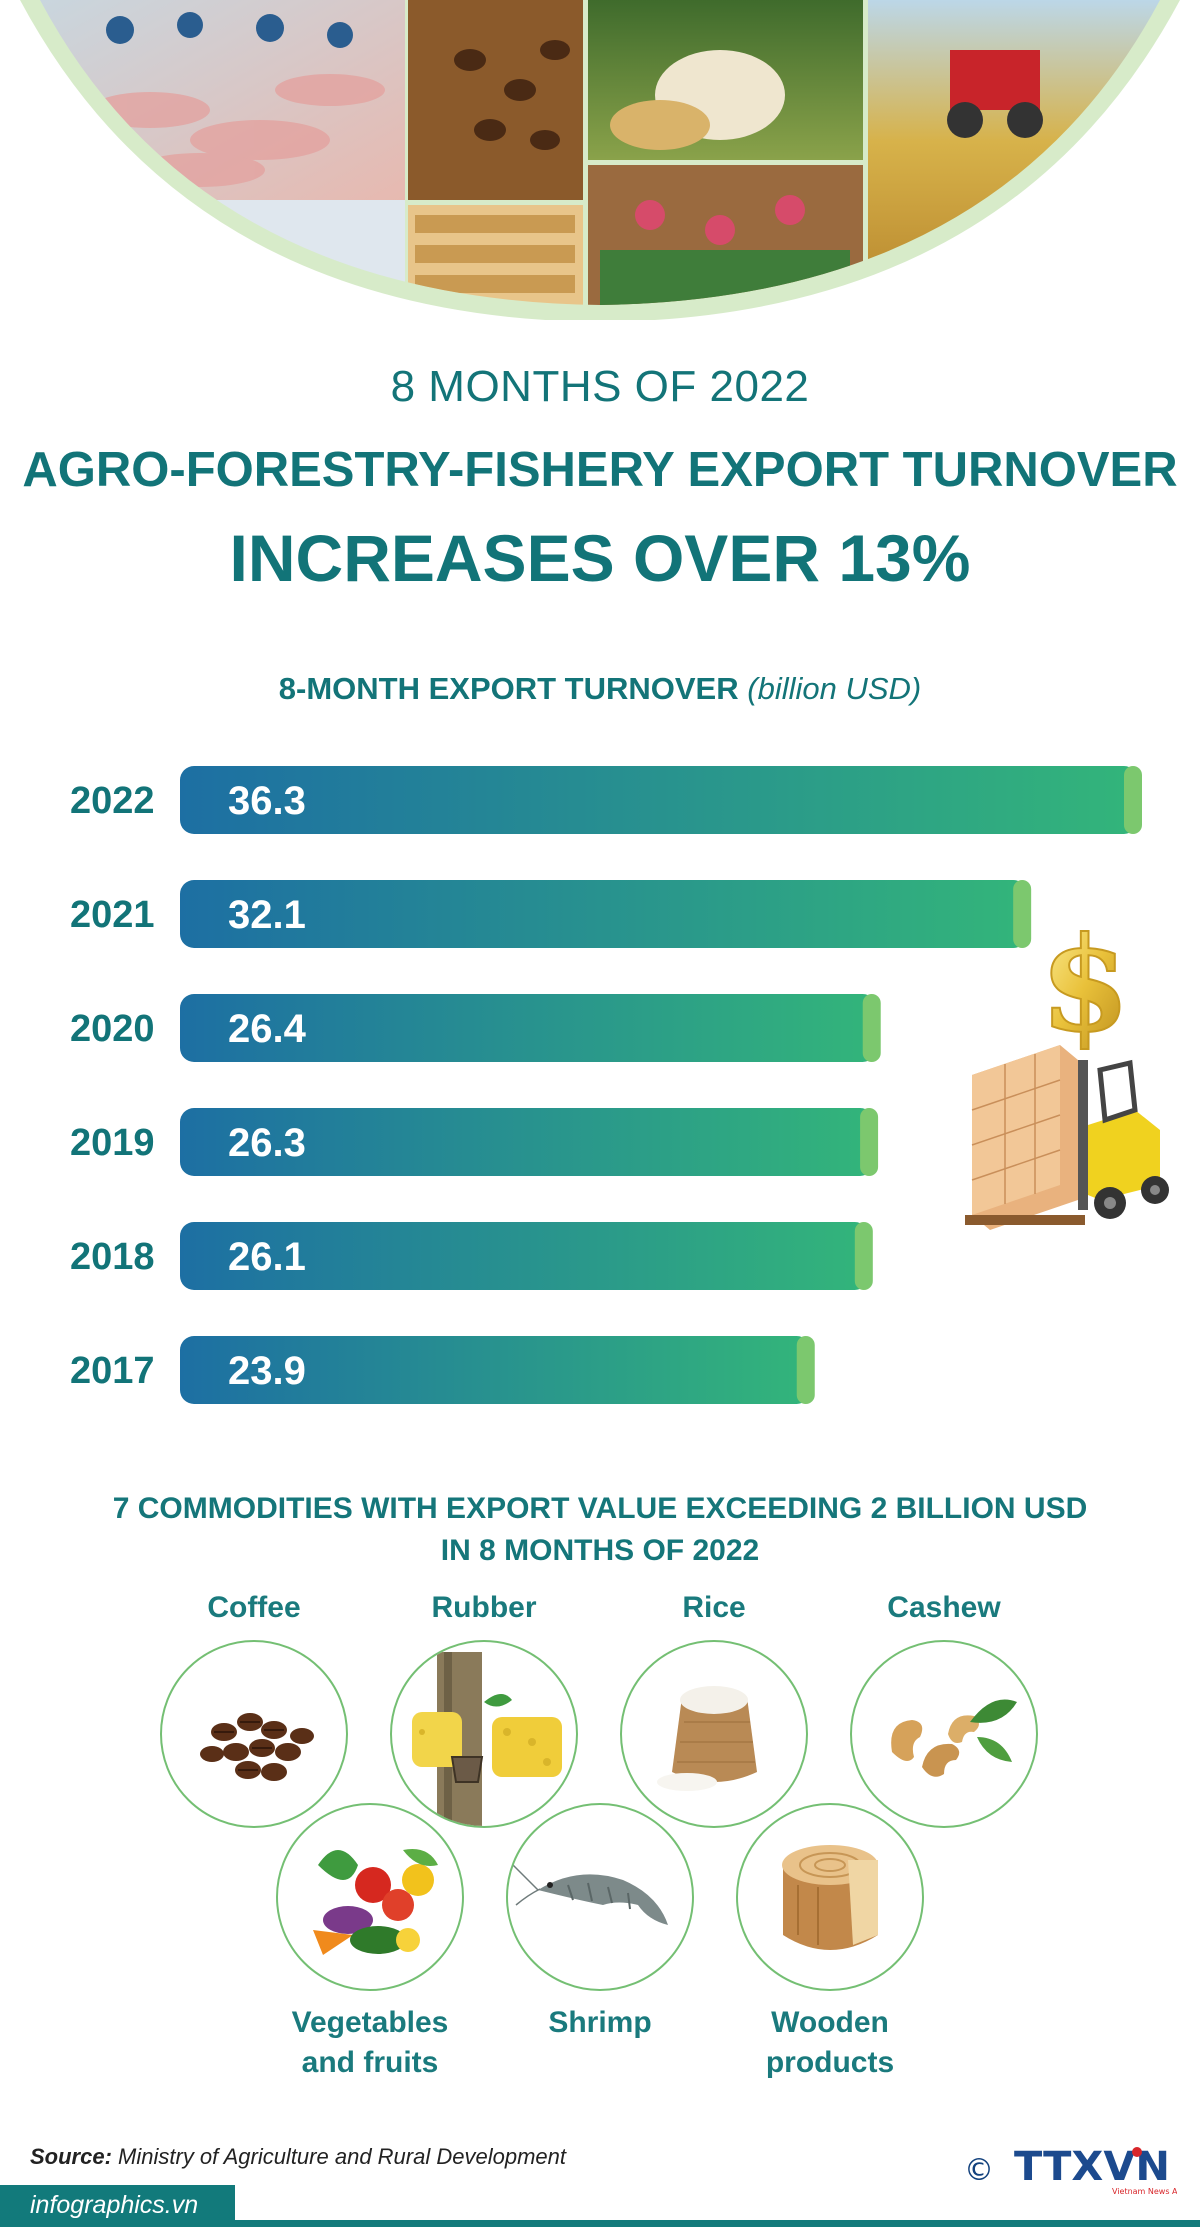 Image resolution: width=1200 pixels, height=2227 pixels. Describe the element at coordinates (112, 1257) in the screenshot. I see `category-label: 2018` at that location.